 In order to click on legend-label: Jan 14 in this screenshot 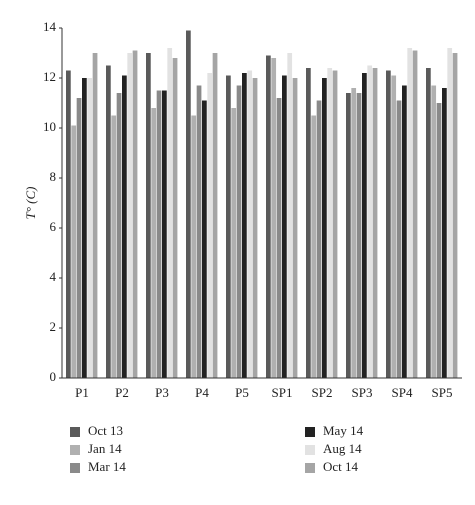, I will do `click(105, 448)`.